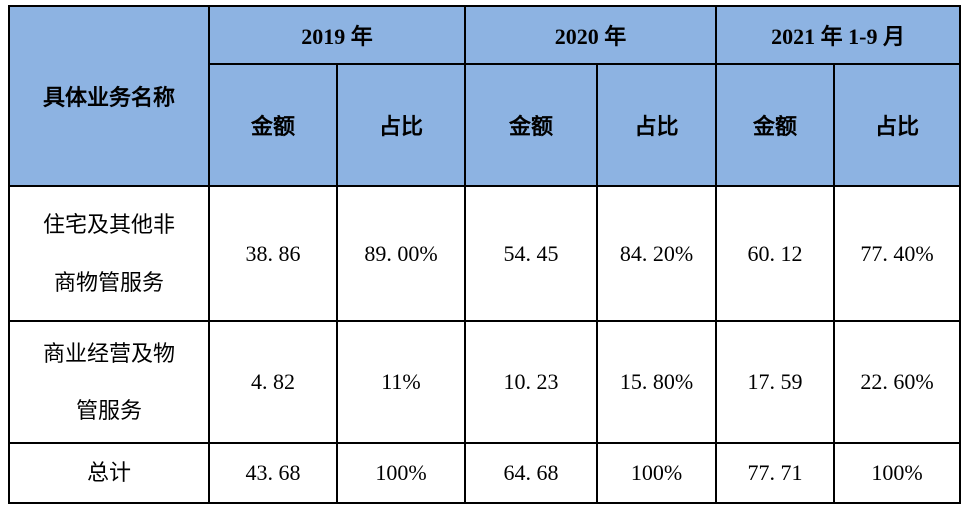  What do you see at coordinates (775, 125) in the screenshot?
I see `subheader-2021-amount: 金额` at bounding box center [775, 125].